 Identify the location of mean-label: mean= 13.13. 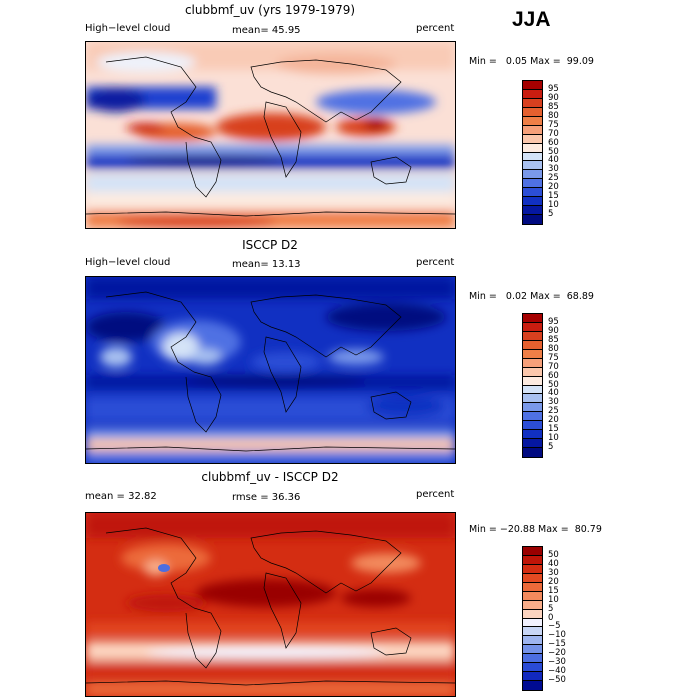
(266, 264).